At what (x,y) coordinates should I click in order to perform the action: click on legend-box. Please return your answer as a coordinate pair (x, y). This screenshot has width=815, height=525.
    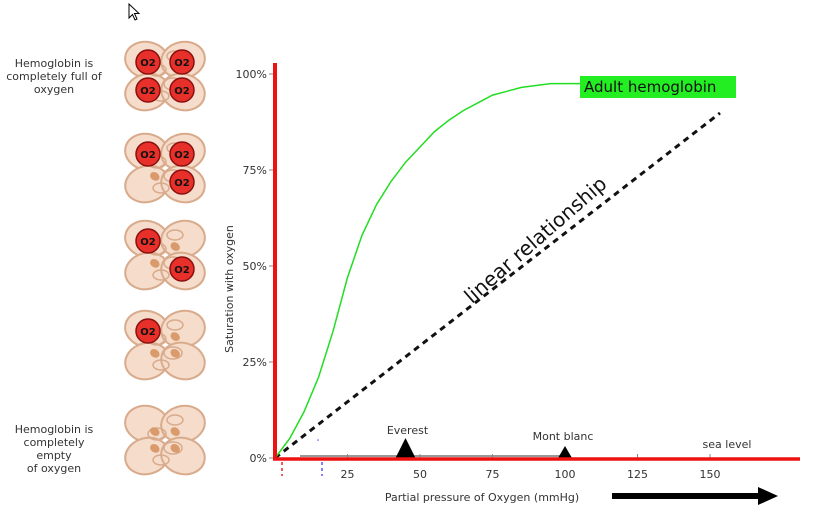
    Looking at the image, I should click on (658, 87).